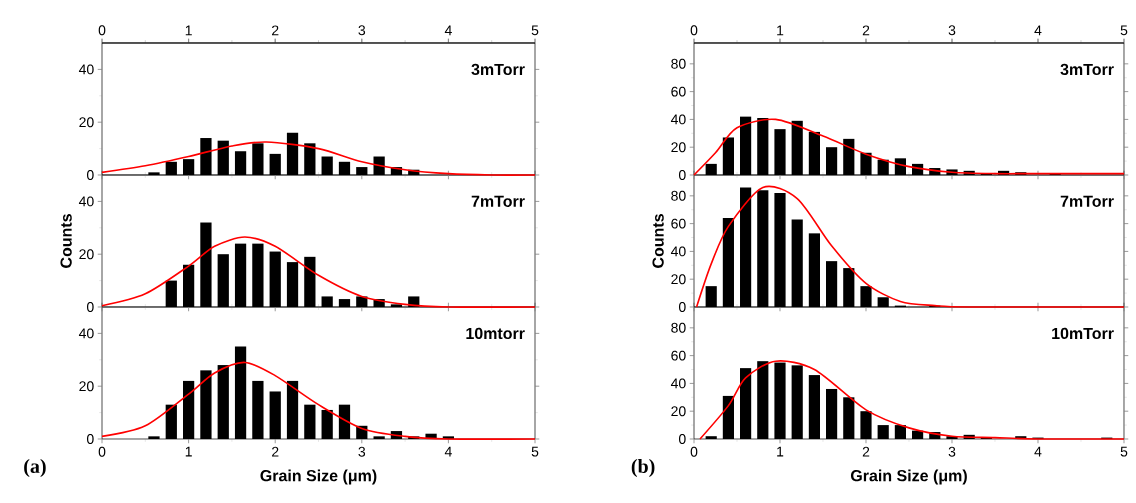 The width and height of the screenshot is (1136, 503). What do you see at coordinates (643, 468) in the screenshot?
I see `text: (b)` at bounding box center [643, 468].